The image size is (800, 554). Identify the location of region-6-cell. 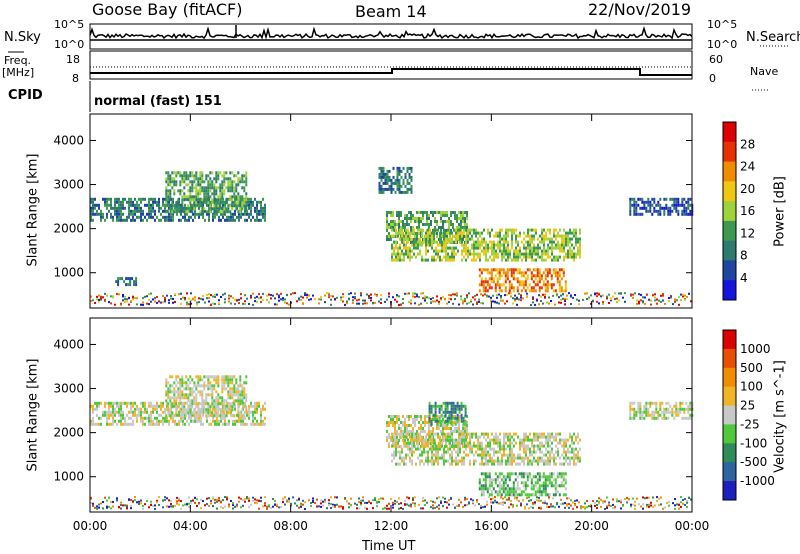
(409, 177).